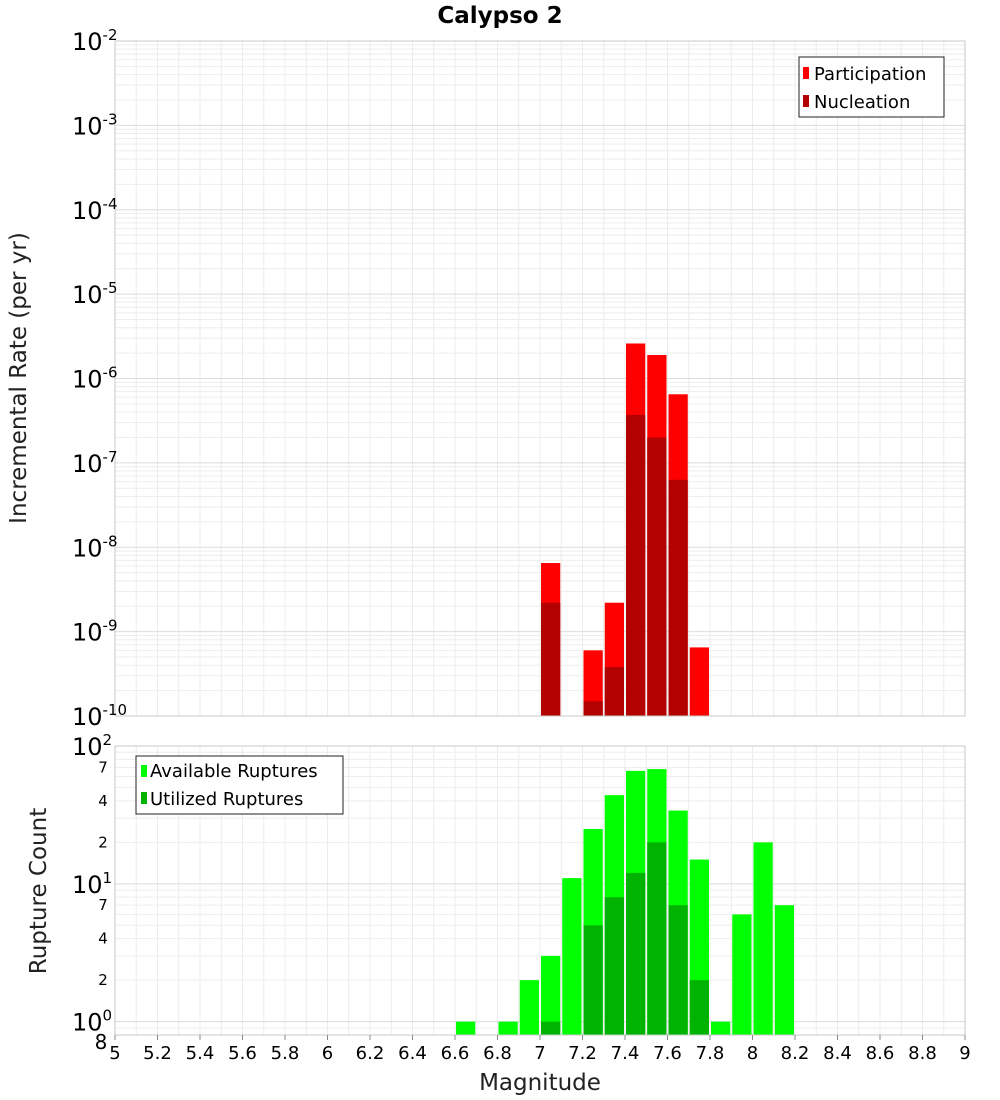 The height and width of the screenshot is (1100, 1000). I want to click on x-tick-label: 5, so click(114, 1053).